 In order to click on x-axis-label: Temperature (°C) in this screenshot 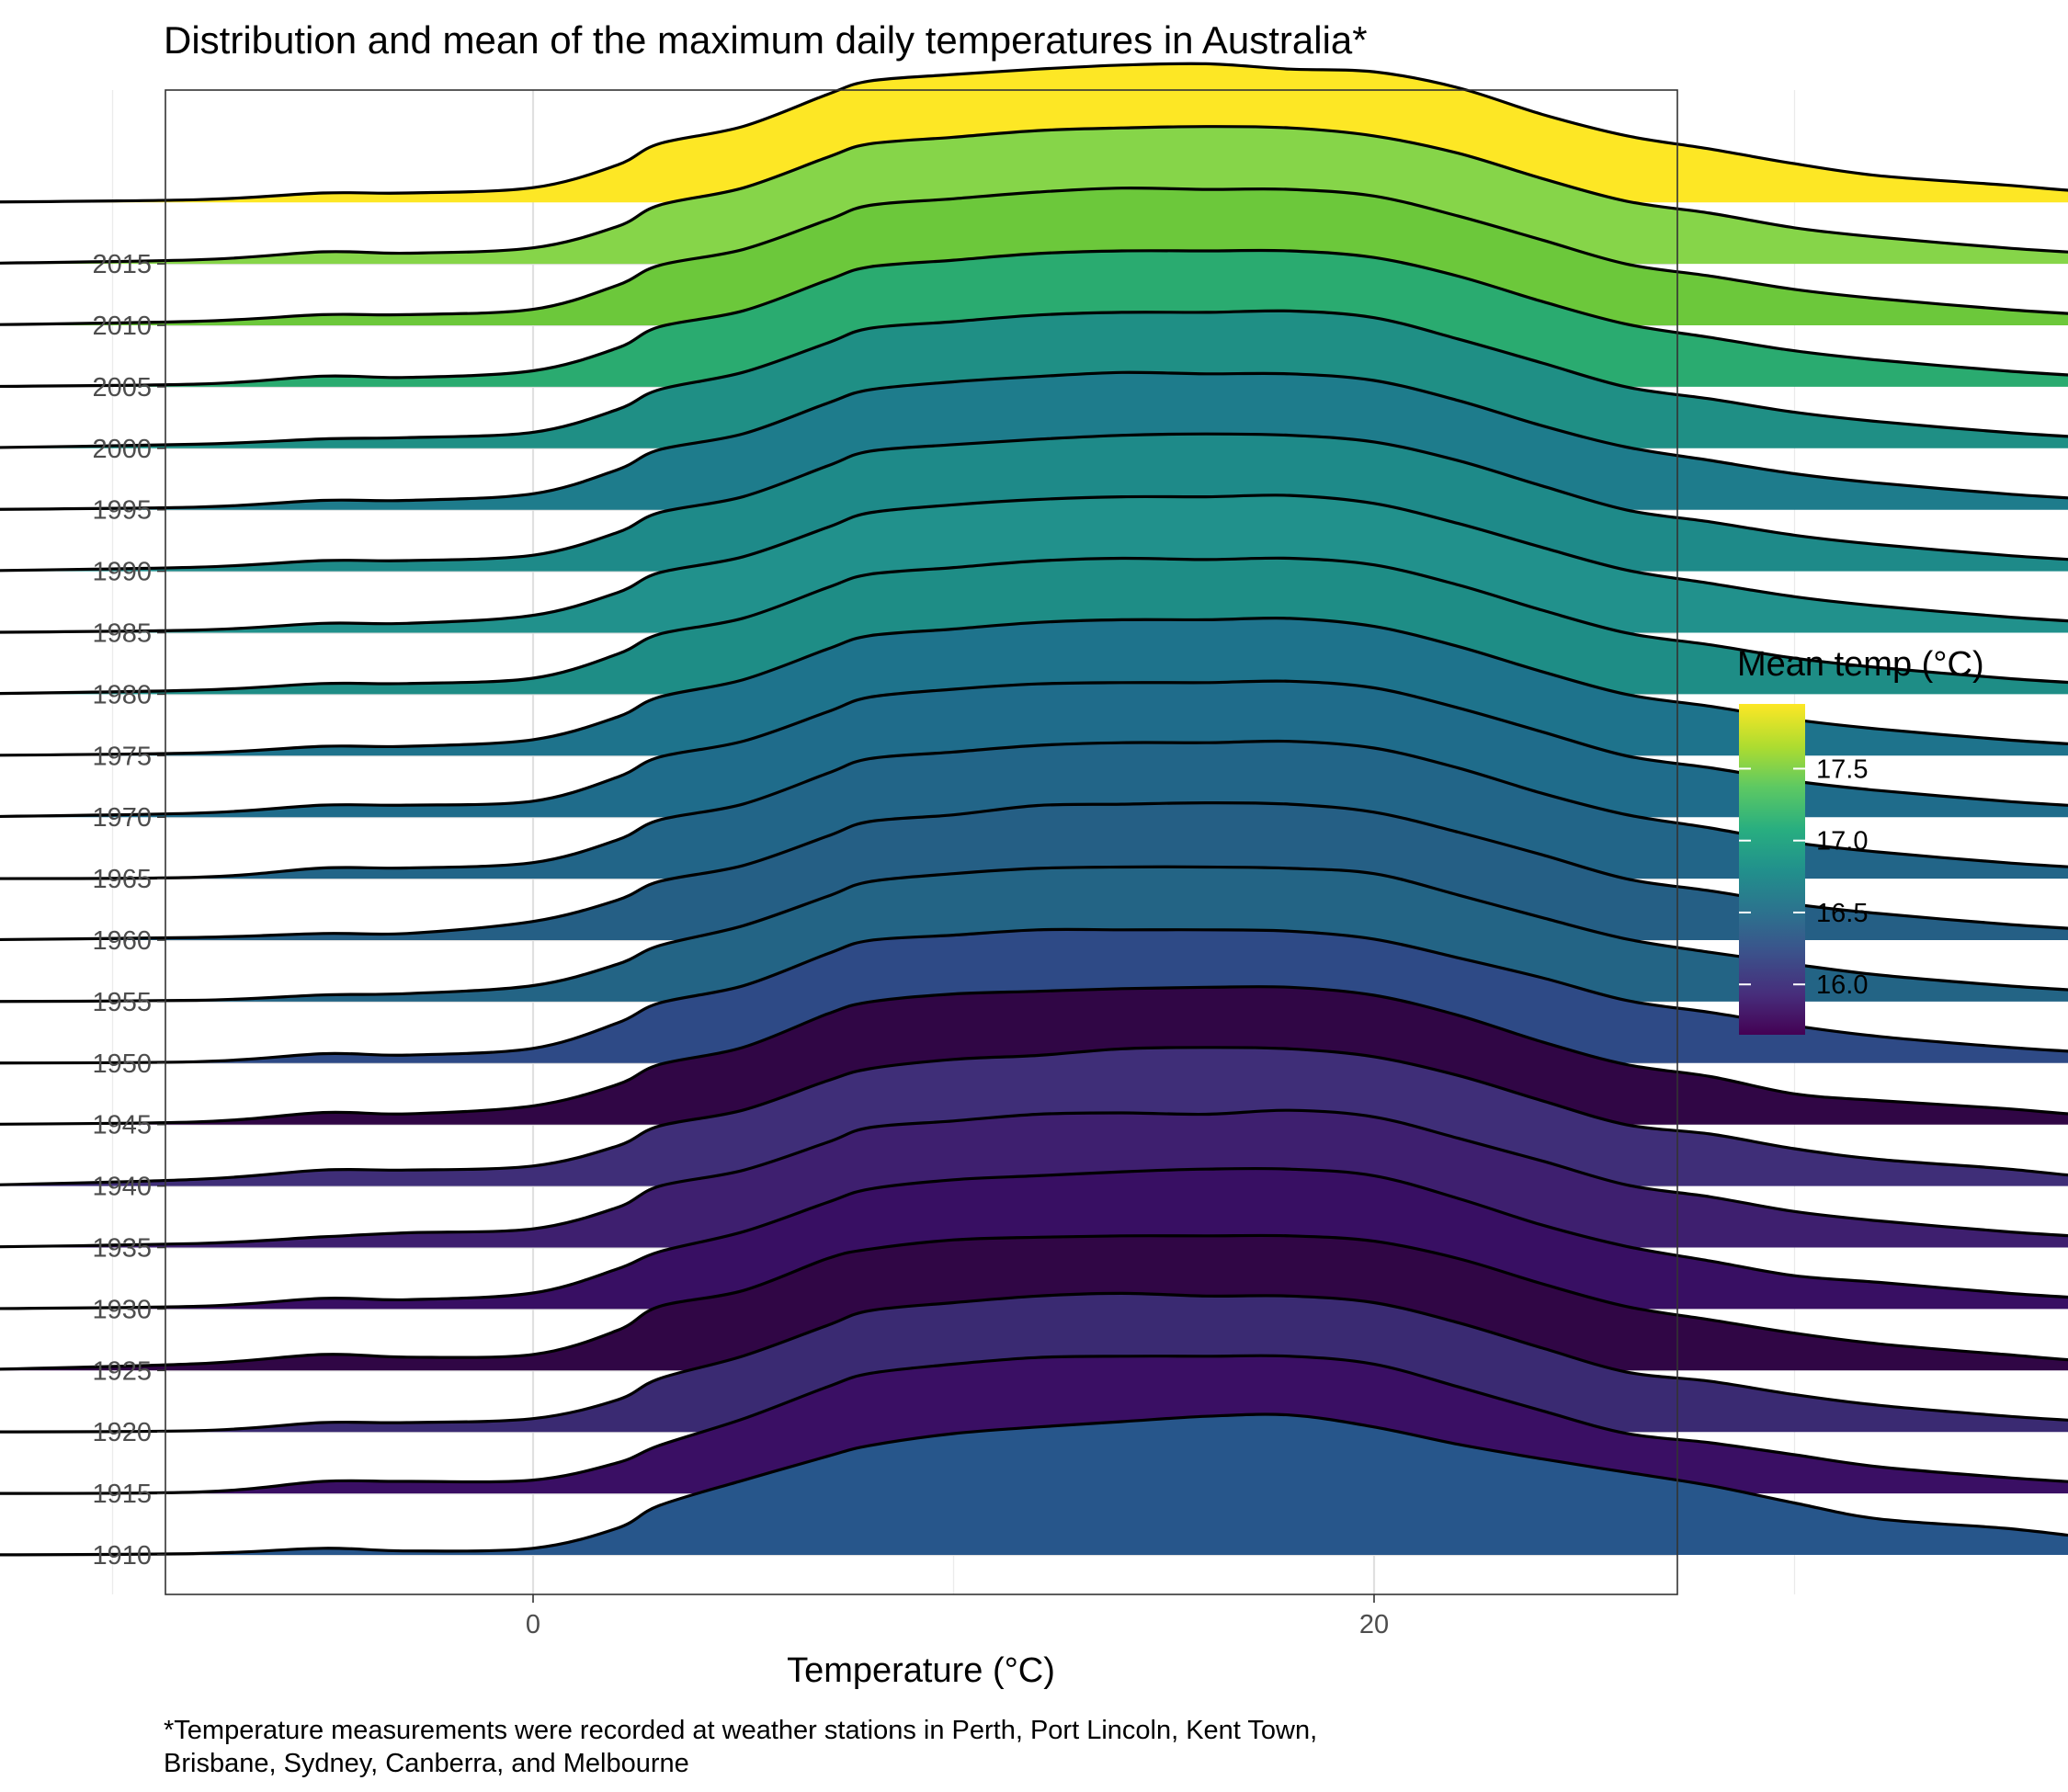, I will do `click(921, 1670)`.